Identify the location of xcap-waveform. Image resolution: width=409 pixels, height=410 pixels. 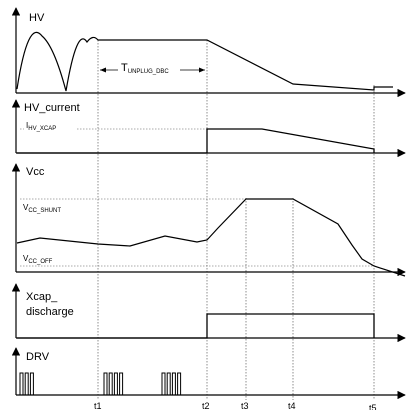
(196, 326).